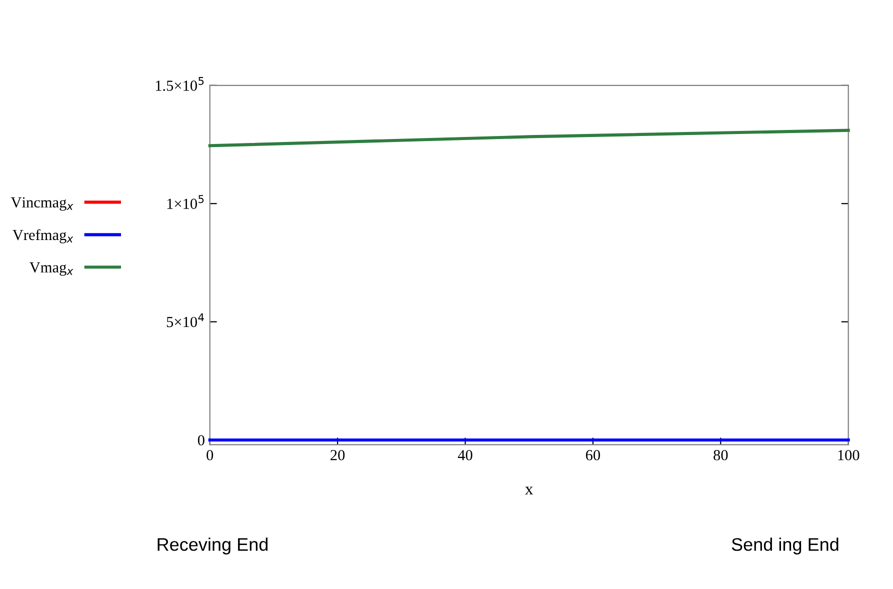 The image size is (893, 589). Describe the element at coordinates (210, 455) in the screenshot. I see `x-tick-label: 0` at that location.